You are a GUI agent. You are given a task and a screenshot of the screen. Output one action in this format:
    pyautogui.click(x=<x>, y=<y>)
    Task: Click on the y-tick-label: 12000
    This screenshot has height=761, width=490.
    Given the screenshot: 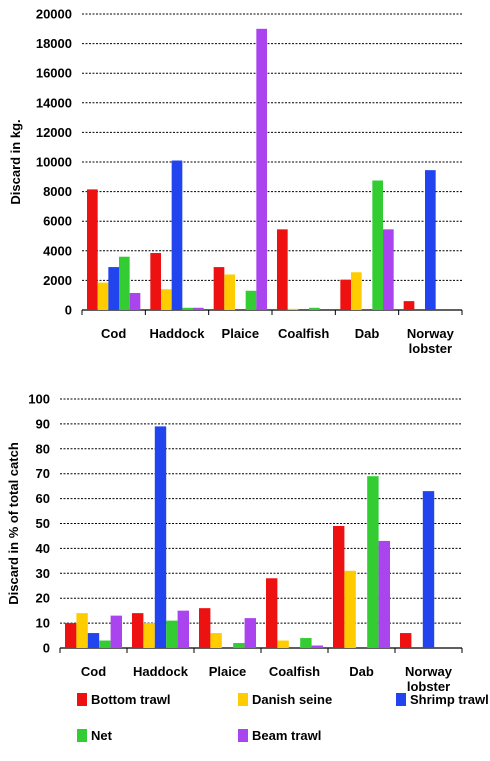 What is the action you would take?
    pyautogui.click(x=54, y=132)
    